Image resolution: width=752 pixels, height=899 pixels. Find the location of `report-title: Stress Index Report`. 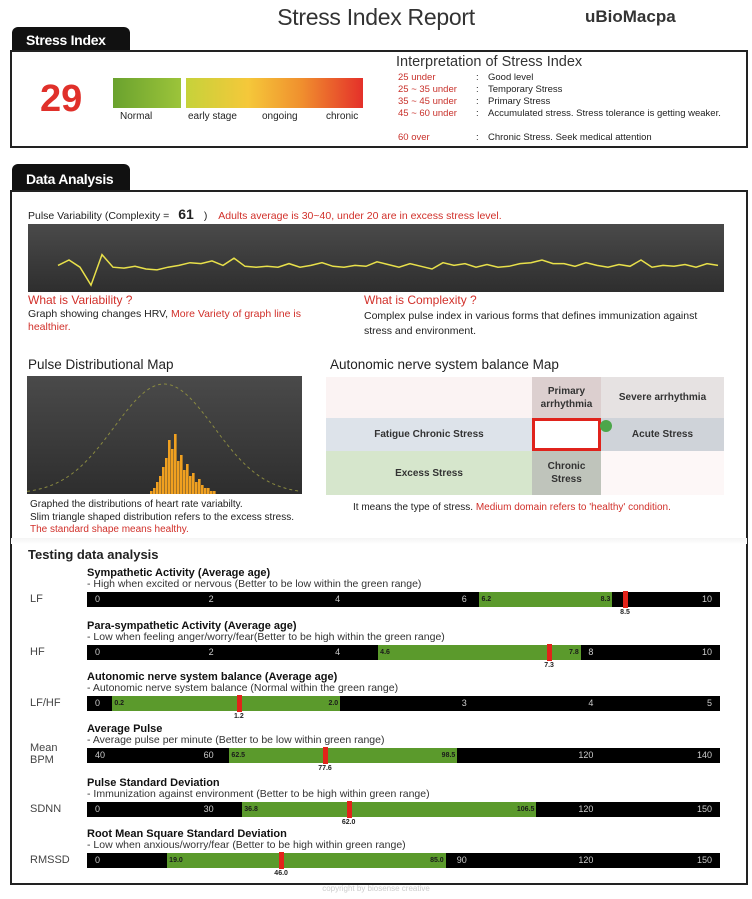

report-title: Stress Index Report is located at coordinates (376, 17).